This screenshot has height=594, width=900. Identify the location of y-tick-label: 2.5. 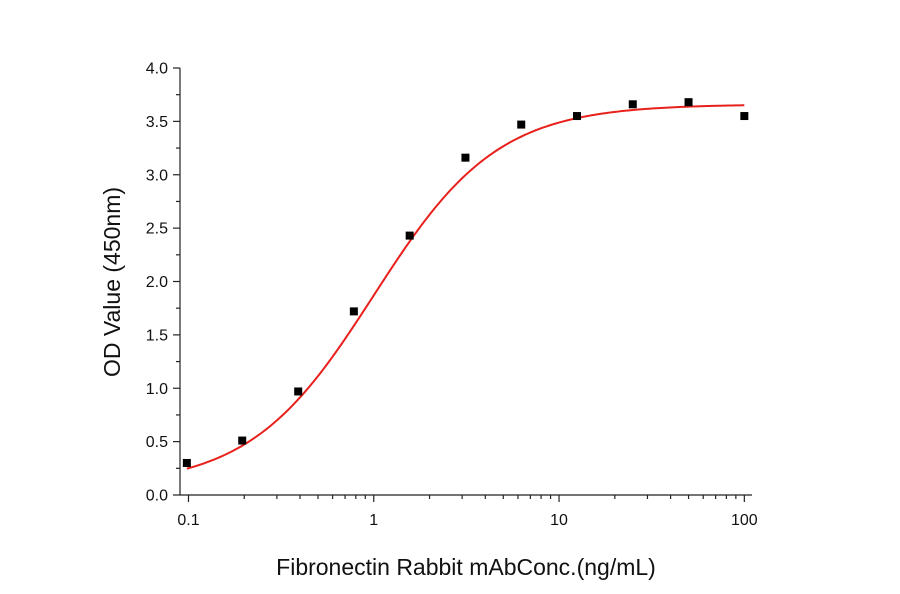
(157, 229).